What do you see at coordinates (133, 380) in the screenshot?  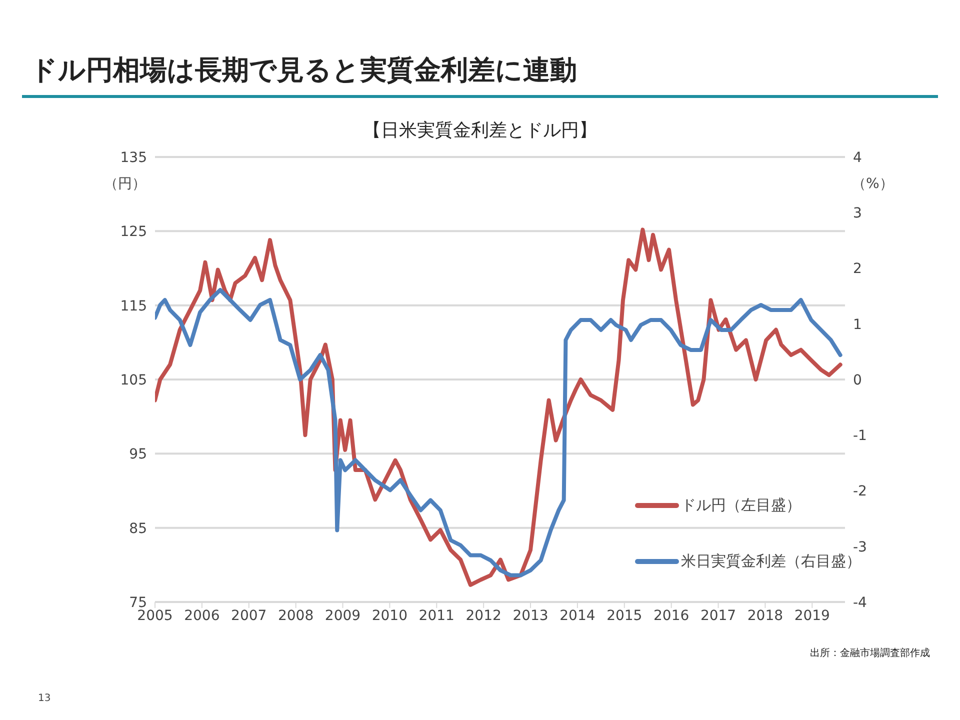 I see `y-tick-label: 105` at bounding box center [133, 380].